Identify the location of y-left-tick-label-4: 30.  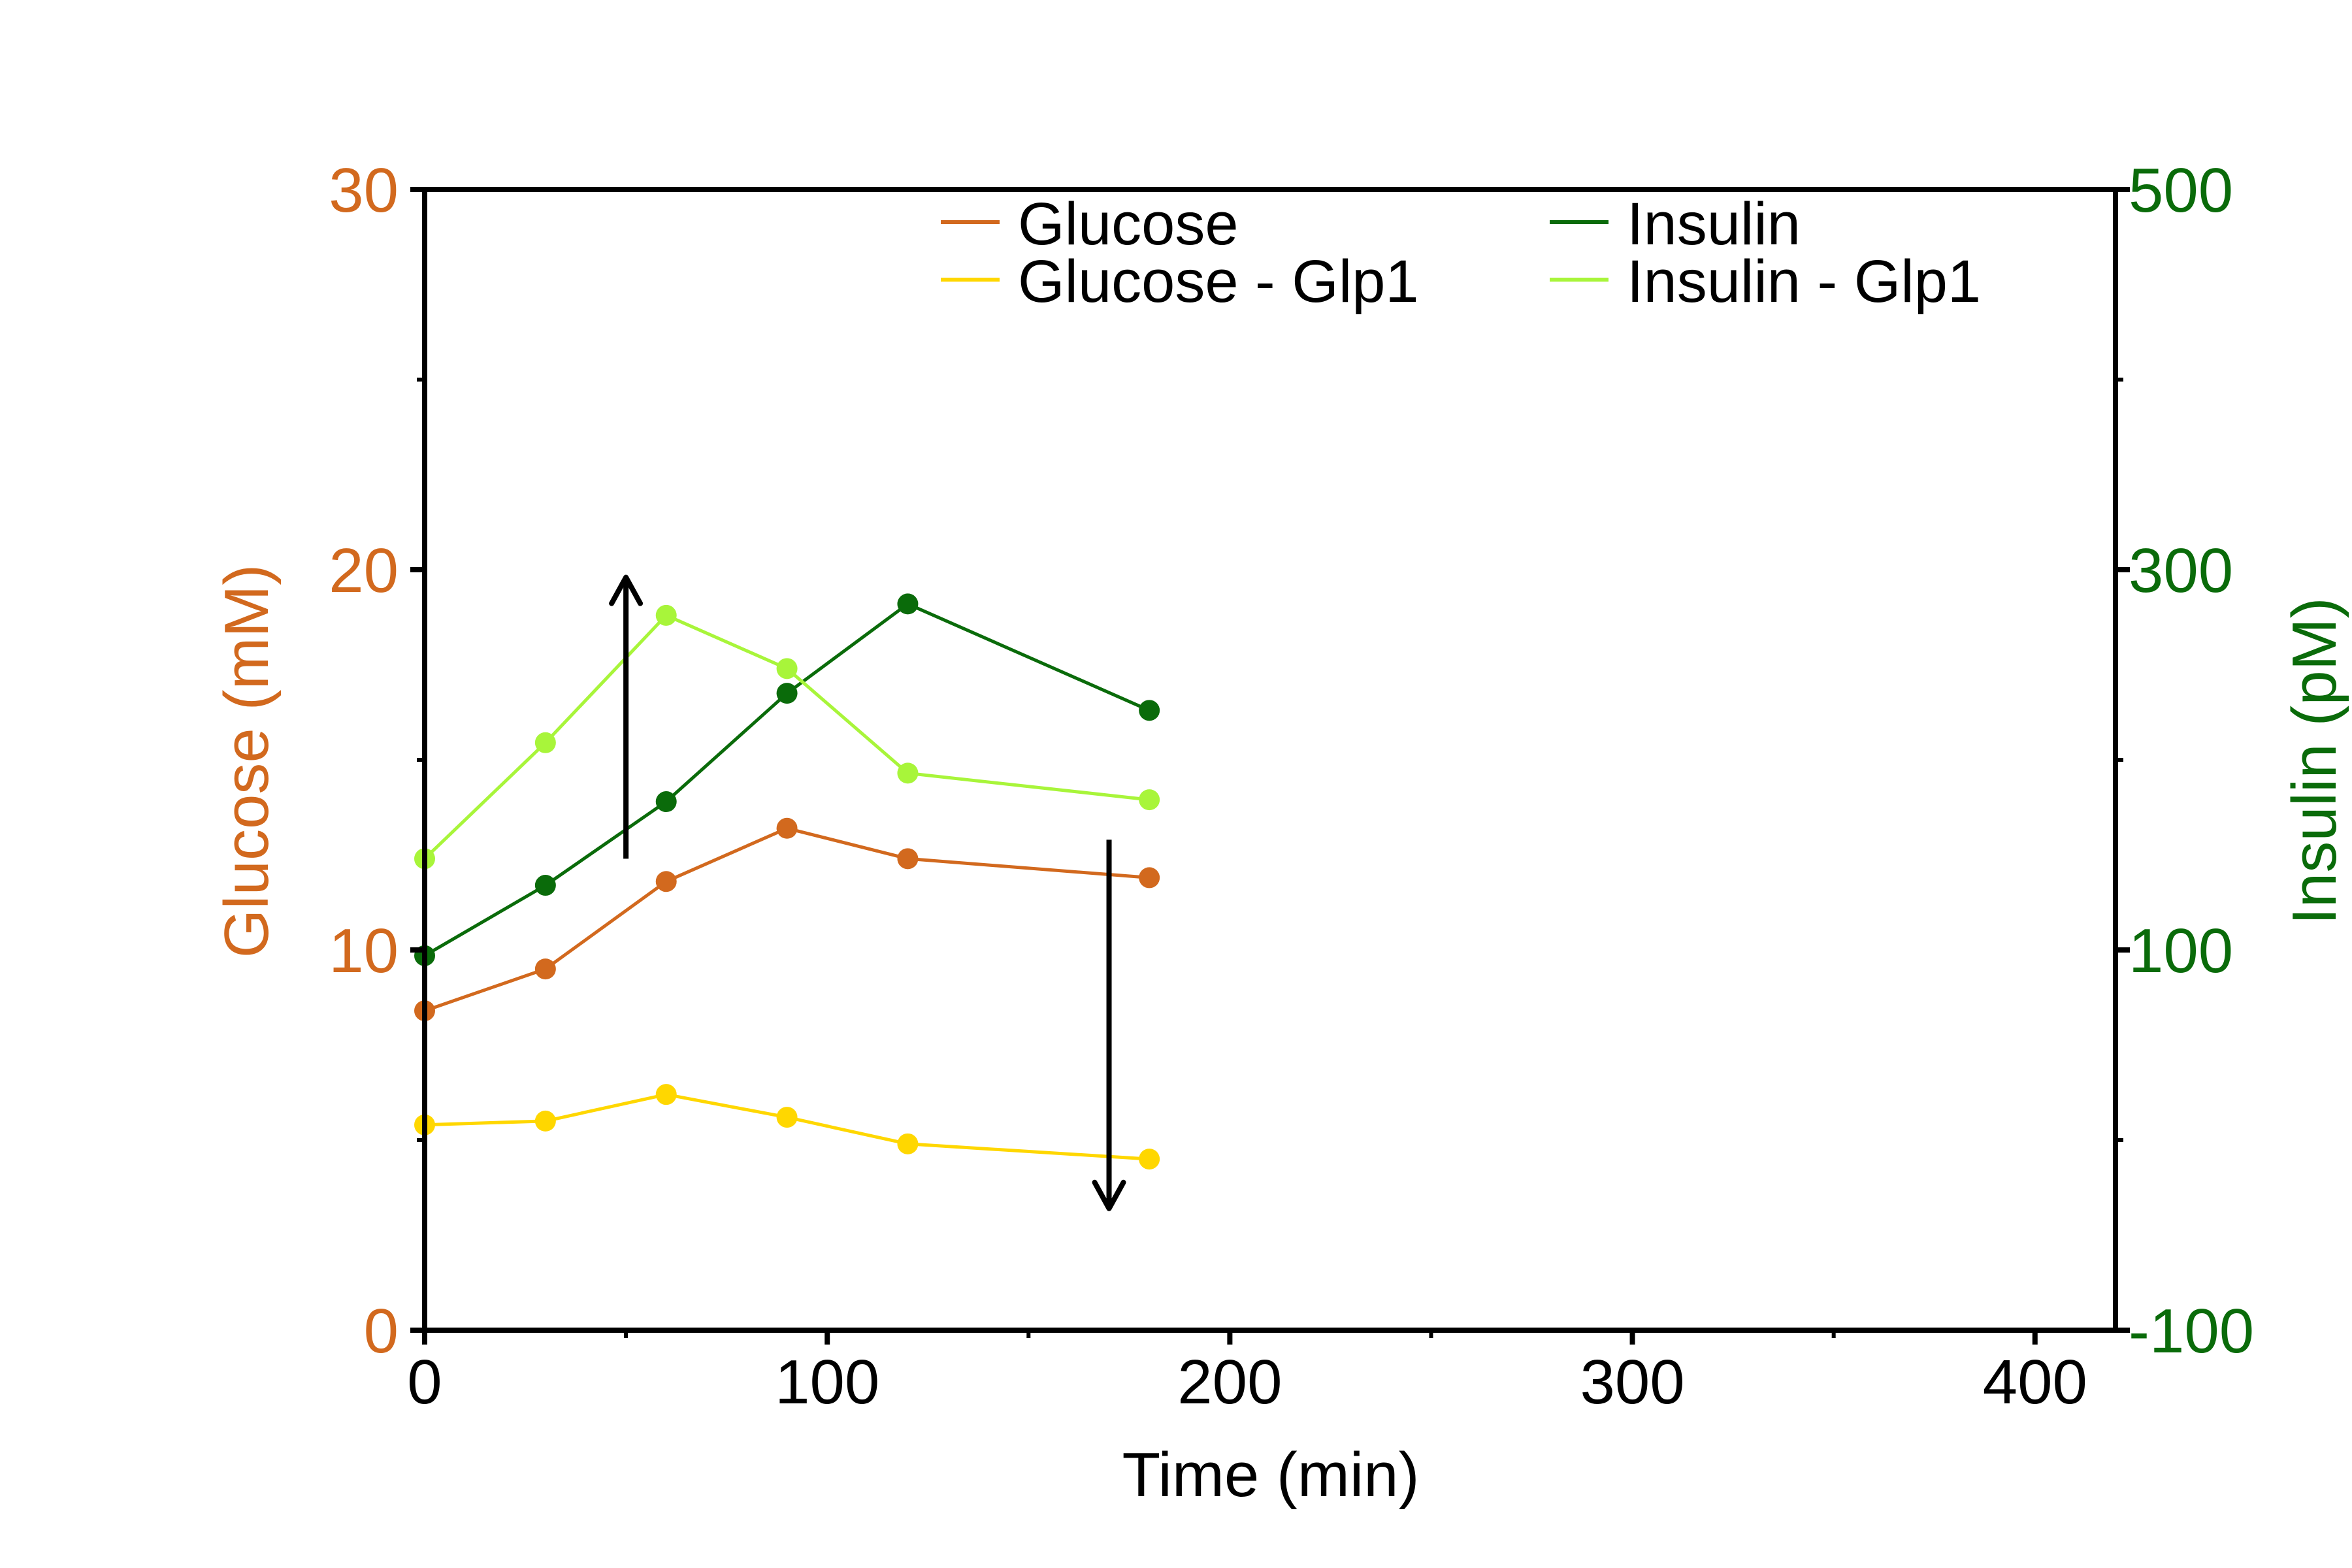
(364, 190).